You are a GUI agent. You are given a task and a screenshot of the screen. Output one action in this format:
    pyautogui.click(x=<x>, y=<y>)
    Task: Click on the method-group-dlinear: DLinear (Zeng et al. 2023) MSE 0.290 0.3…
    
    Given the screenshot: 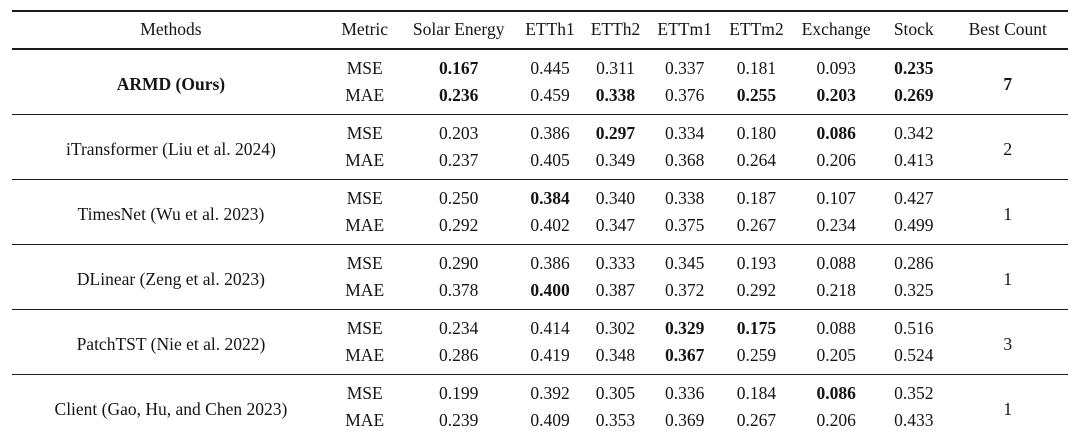 What is the action you would take?
    pyautogui.click(x=540, y=277)
    